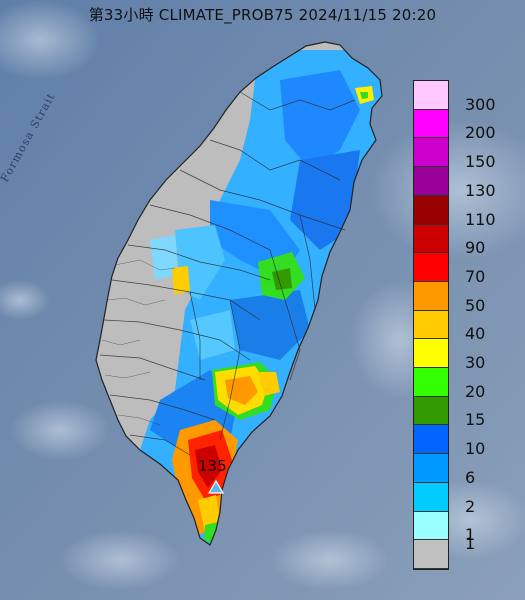 This screenshot has width=525, height=600. I want to click on peak-value-label: 135, so click(212, 466).